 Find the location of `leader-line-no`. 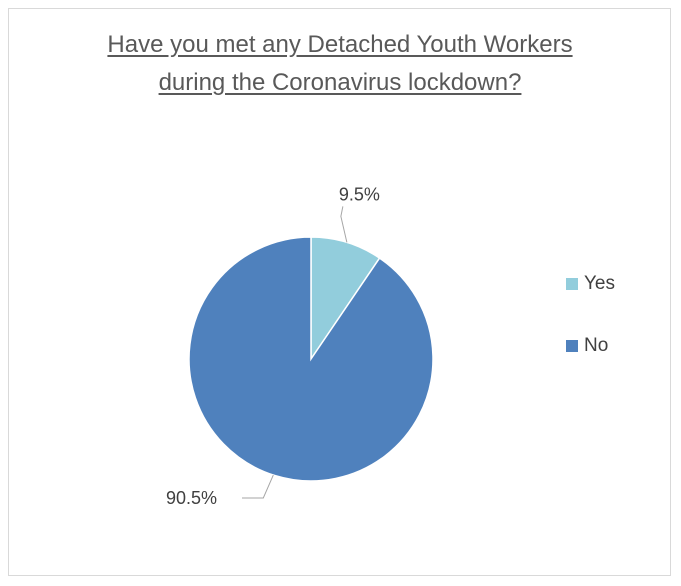

leader-line-no is located at coordinates (258, 486).